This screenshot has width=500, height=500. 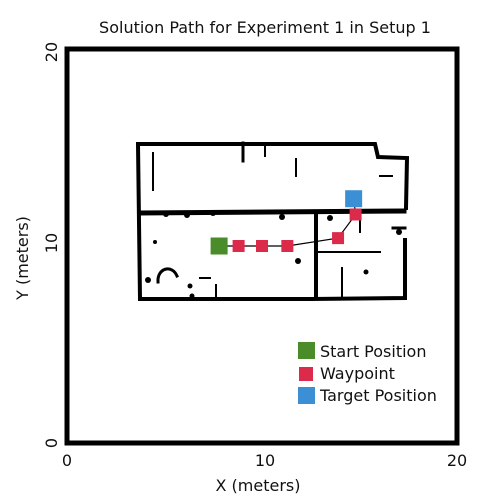 I want to click on legend-swatch-waypoint, so click(x=306, y=374).